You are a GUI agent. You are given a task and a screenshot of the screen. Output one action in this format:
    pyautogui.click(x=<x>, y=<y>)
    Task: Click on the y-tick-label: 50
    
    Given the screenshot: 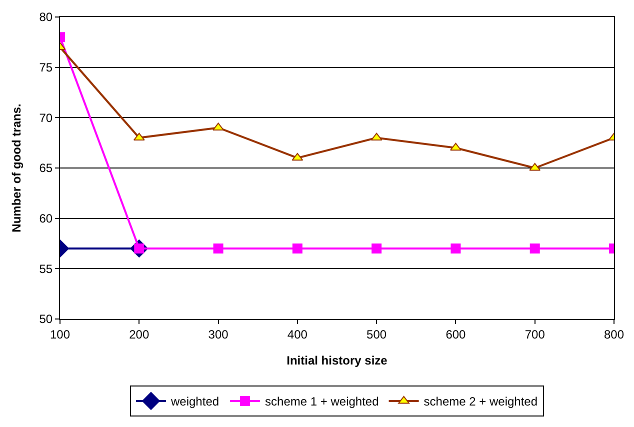 What is the action you would take?
    pyautogui.click(x=46, y=319)
    